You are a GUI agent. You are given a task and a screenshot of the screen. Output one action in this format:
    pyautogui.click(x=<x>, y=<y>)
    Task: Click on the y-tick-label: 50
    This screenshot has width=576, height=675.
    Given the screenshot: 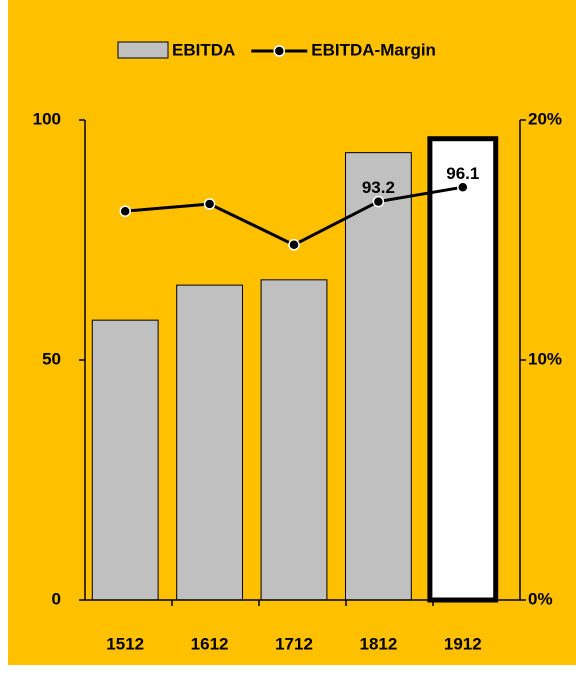 What is the action you would take?
    pyautogui.click(x=51, y=358)
    